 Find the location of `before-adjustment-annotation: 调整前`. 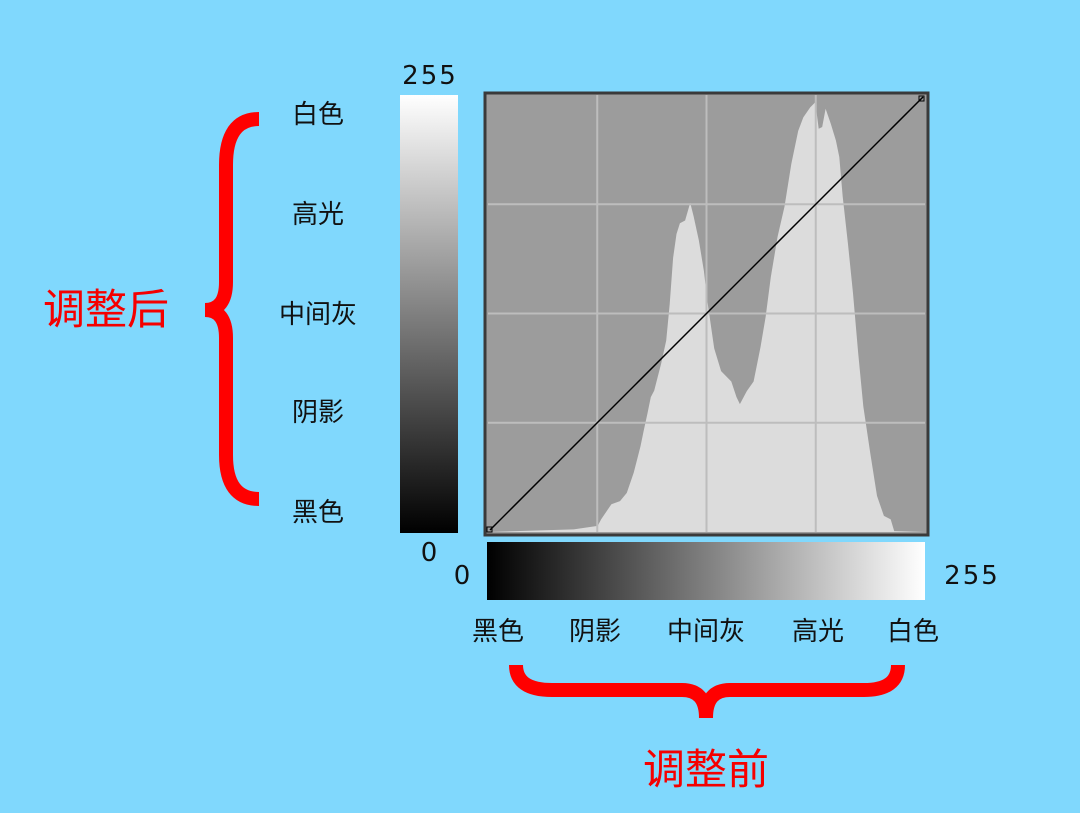

before-adjustment-annotation: 调整前 is located at coordinates (706, 769).